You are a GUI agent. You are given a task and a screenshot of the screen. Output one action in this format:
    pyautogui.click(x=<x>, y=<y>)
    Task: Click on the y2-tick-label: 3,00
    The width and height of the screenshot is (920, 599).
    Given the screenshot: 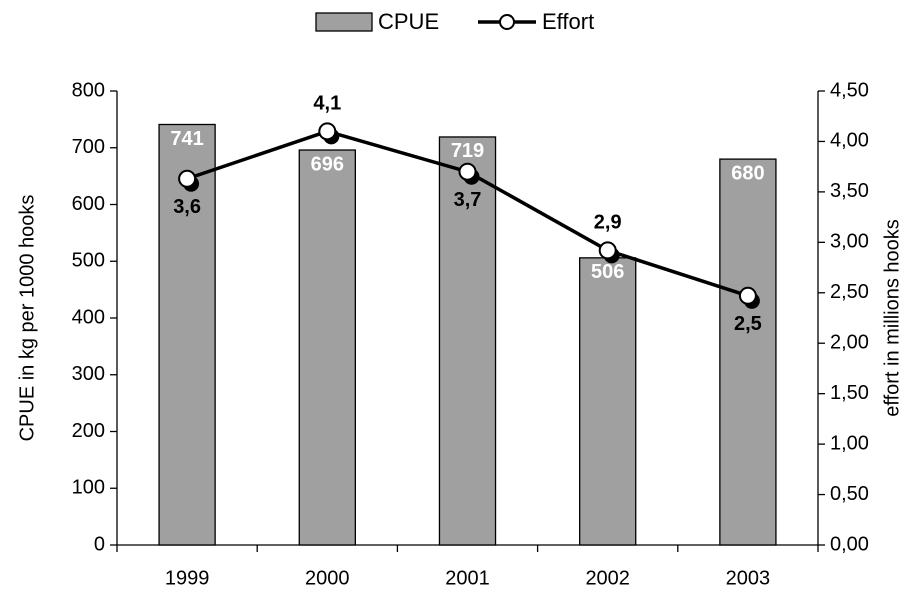 What is the action you would take?
    pyautogui.click(x=849, y=242)
    